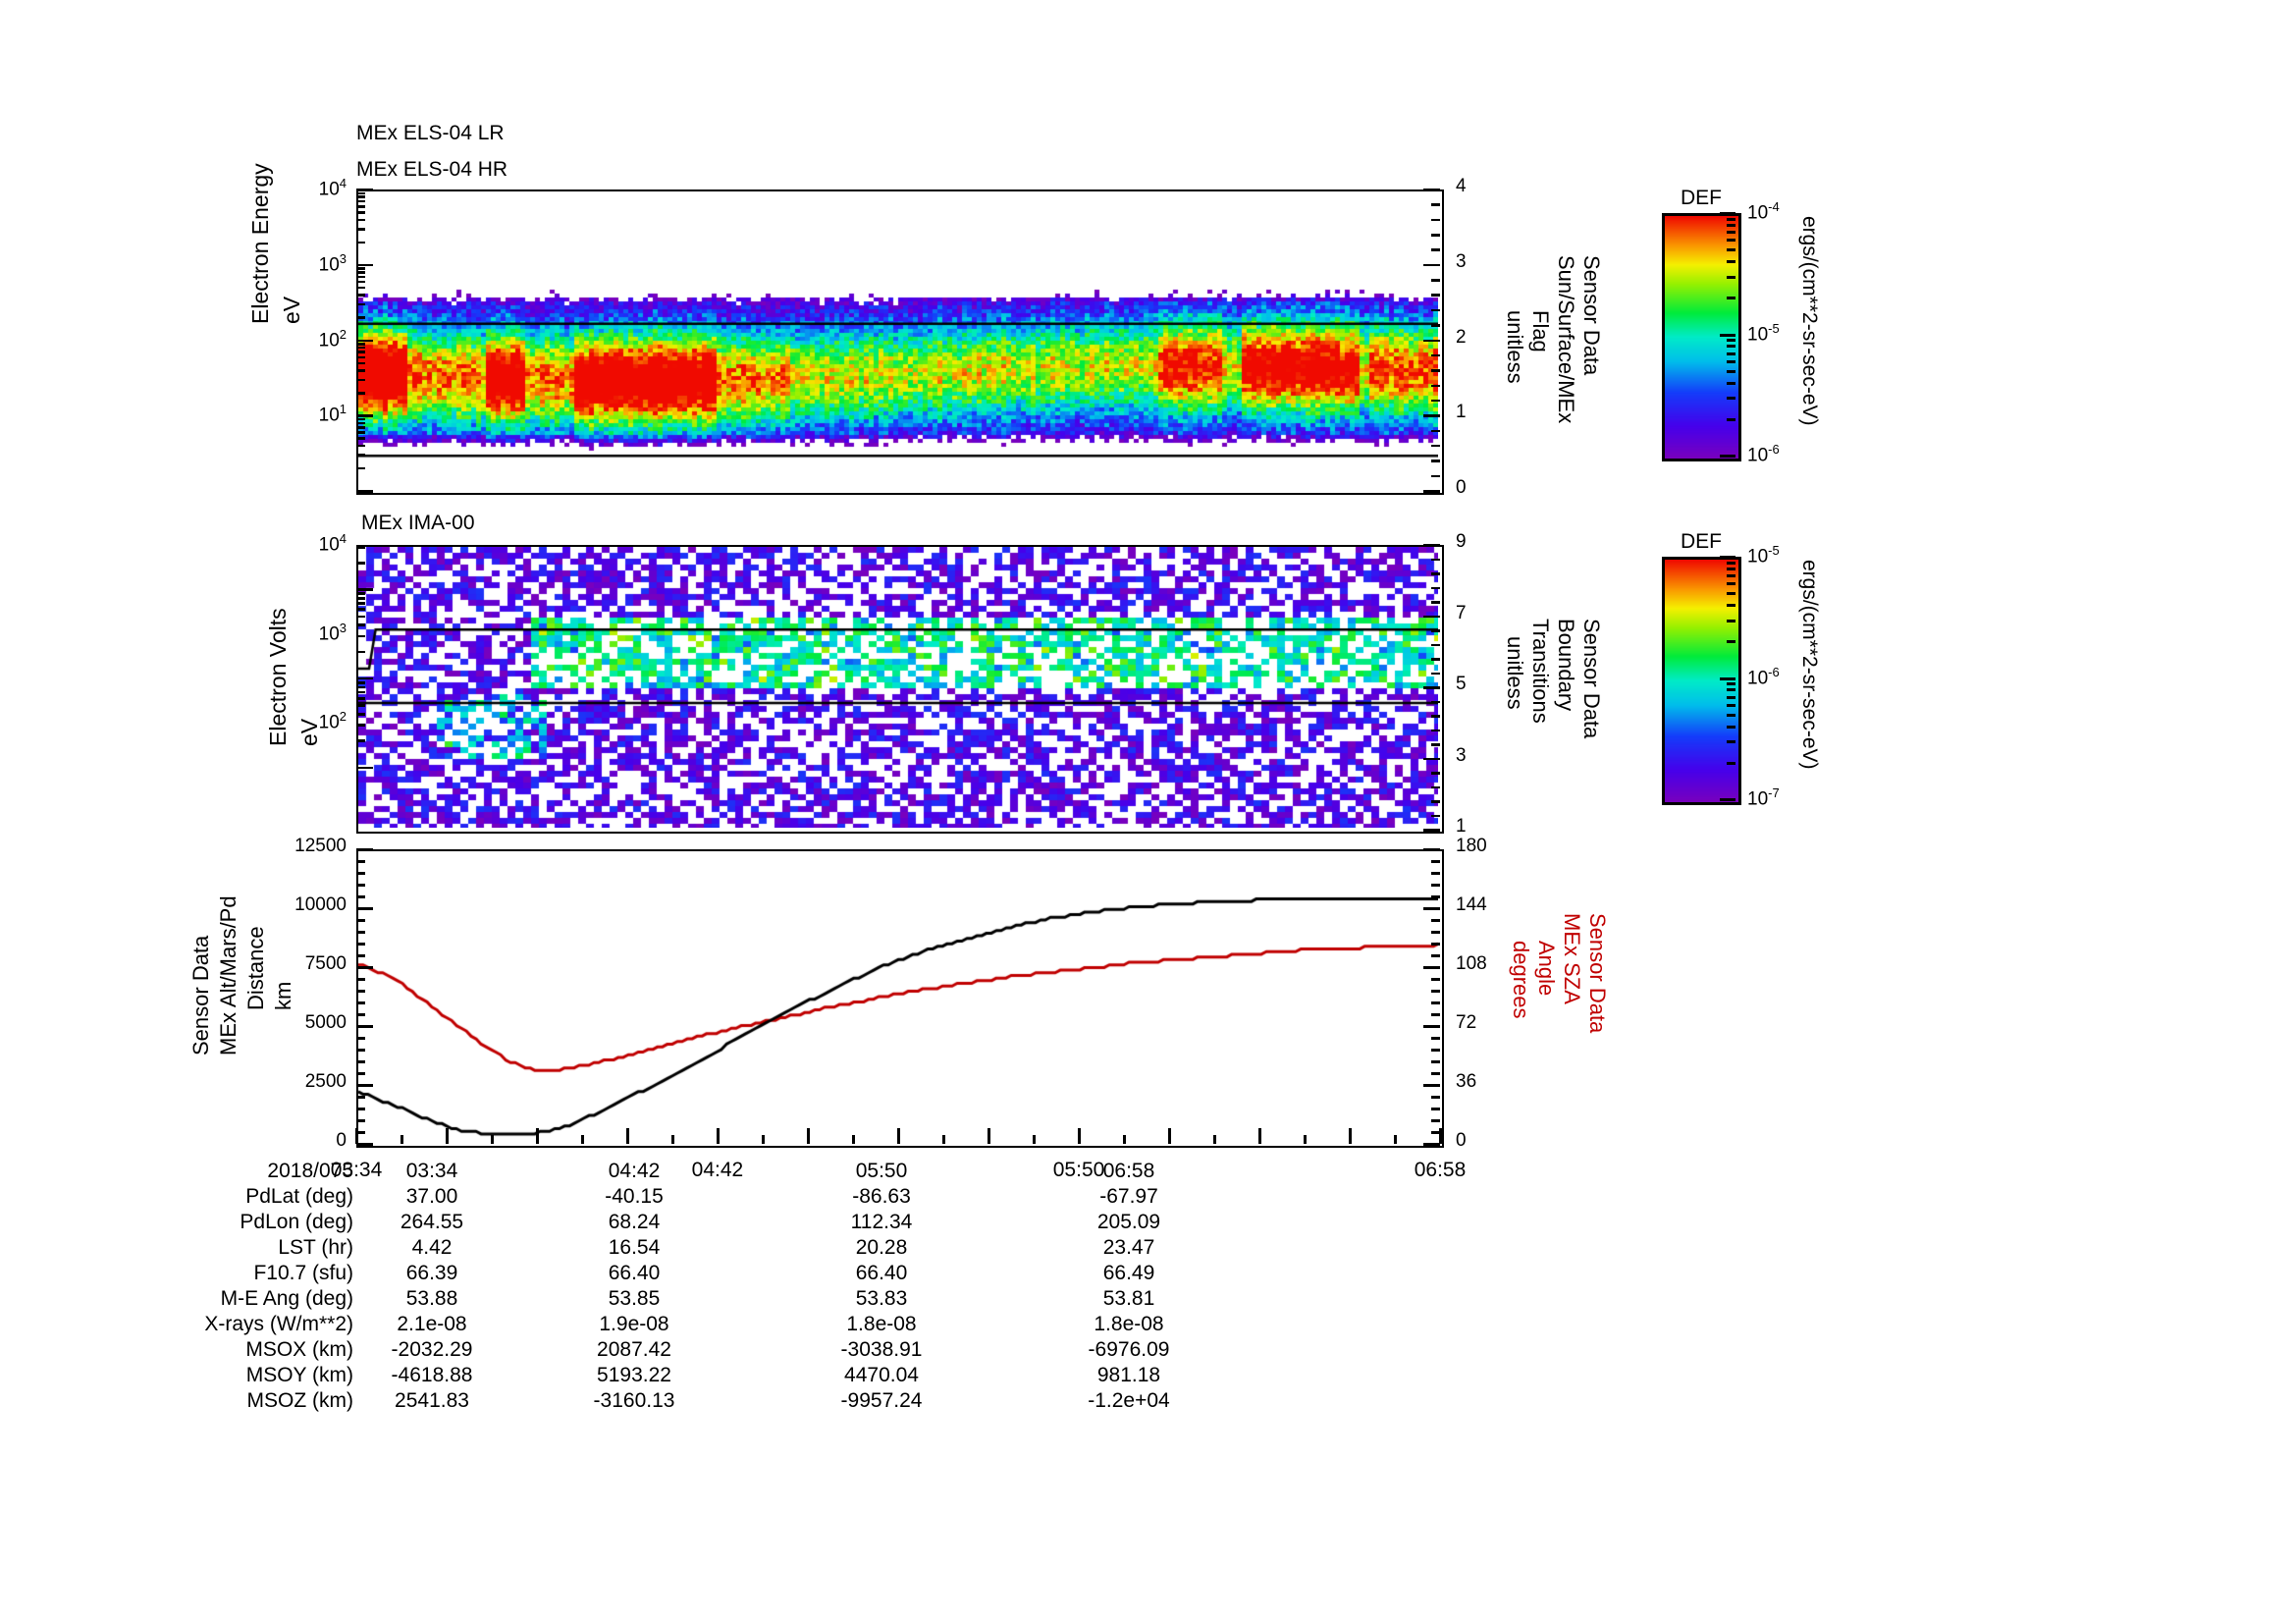 Image resolution: width=2296 pixels, height=1623 pixels. I want to click on panel-alt-sza-plot, so click(900, 998).